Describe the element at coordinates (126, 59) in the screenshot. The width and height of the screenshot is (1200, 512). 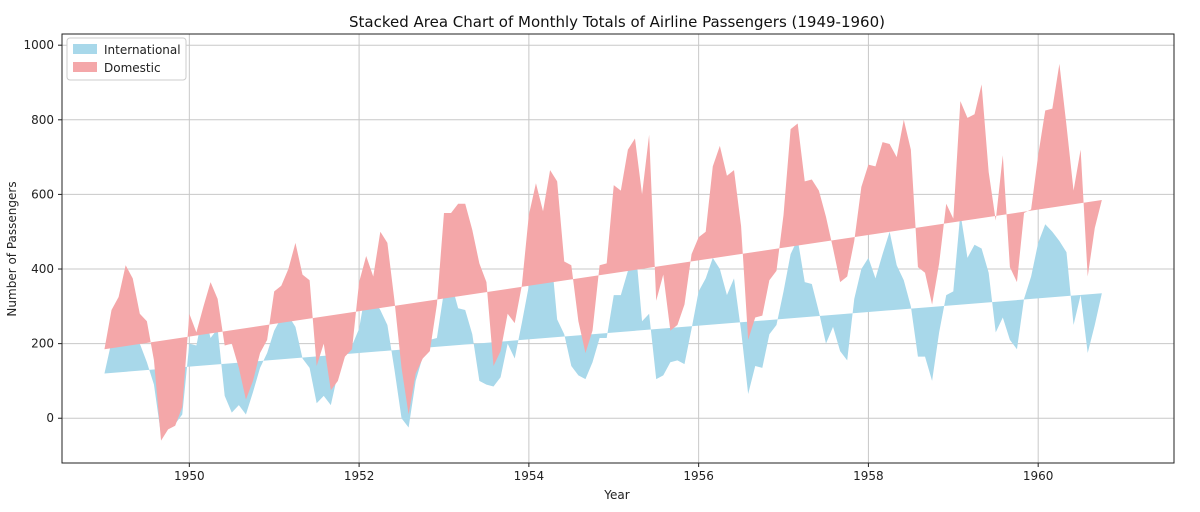
I see `legend: International Domestic` at that location.